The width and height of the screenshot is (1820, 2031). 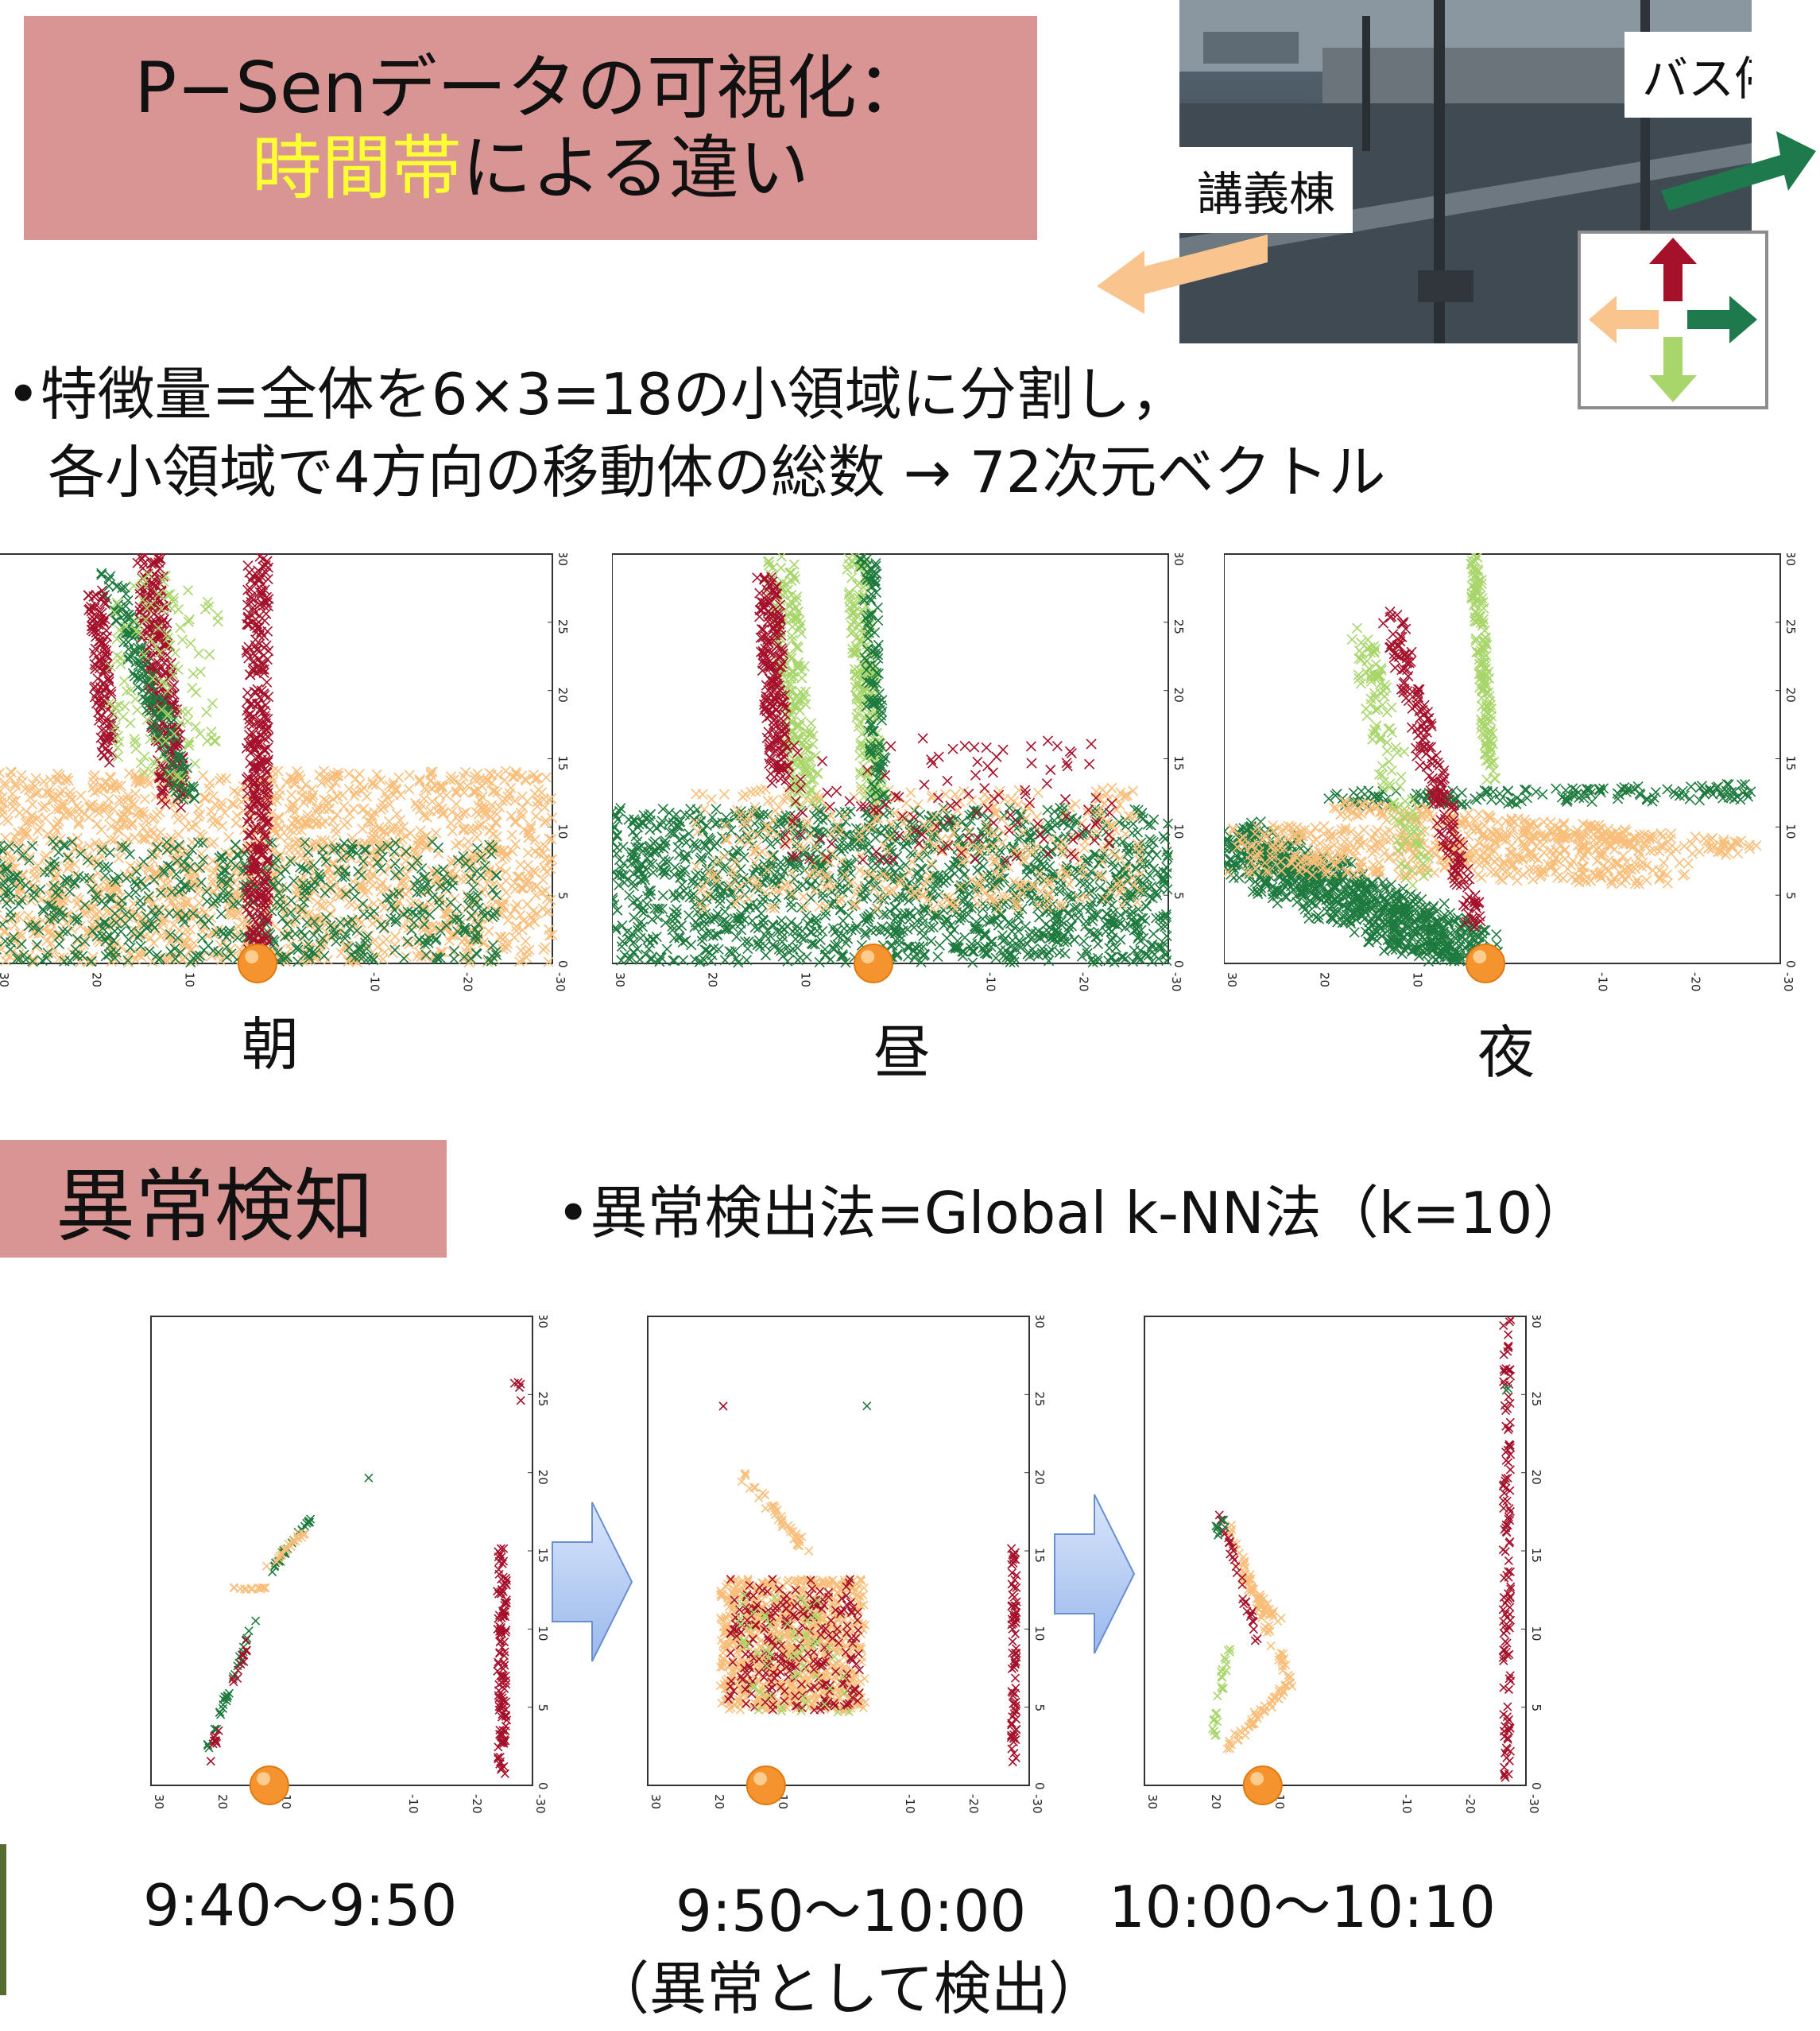 I want to click on anomaly-heading: 異常検知, so click(x=223, y=1199).